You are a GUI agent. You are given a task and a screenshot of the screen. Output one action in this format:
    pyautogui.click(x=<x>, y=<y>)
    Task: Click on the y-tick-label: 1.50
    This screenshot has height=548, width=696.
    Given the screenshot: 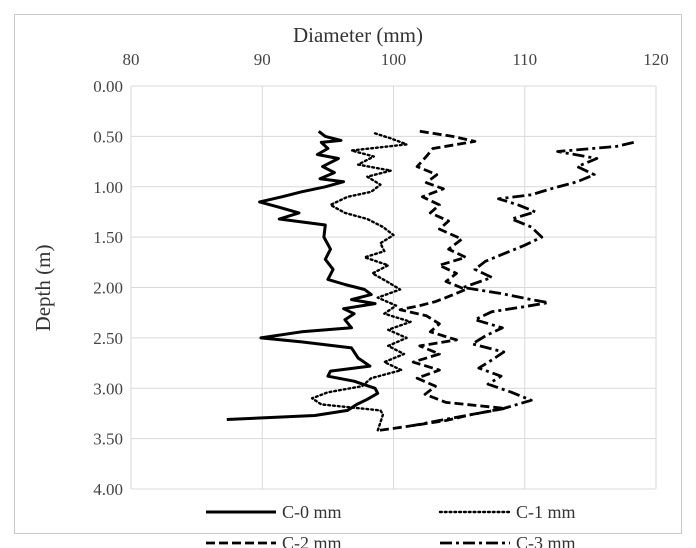 What is the action you would take?
    pyautogui.click(x=108, y=237)
    